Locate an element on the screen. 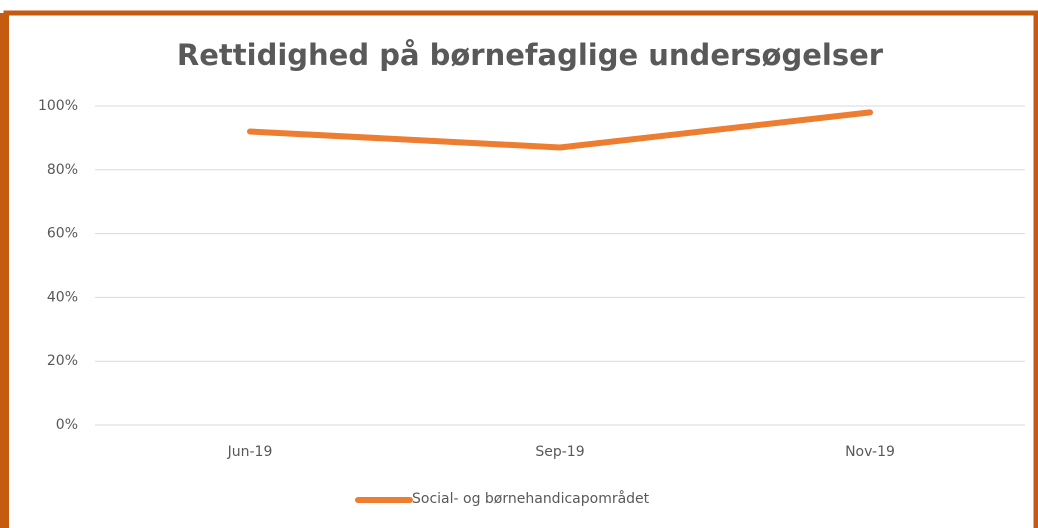 The image size is (1038, 528). y-tick-label: 80% is located at coordinates (62, 170).